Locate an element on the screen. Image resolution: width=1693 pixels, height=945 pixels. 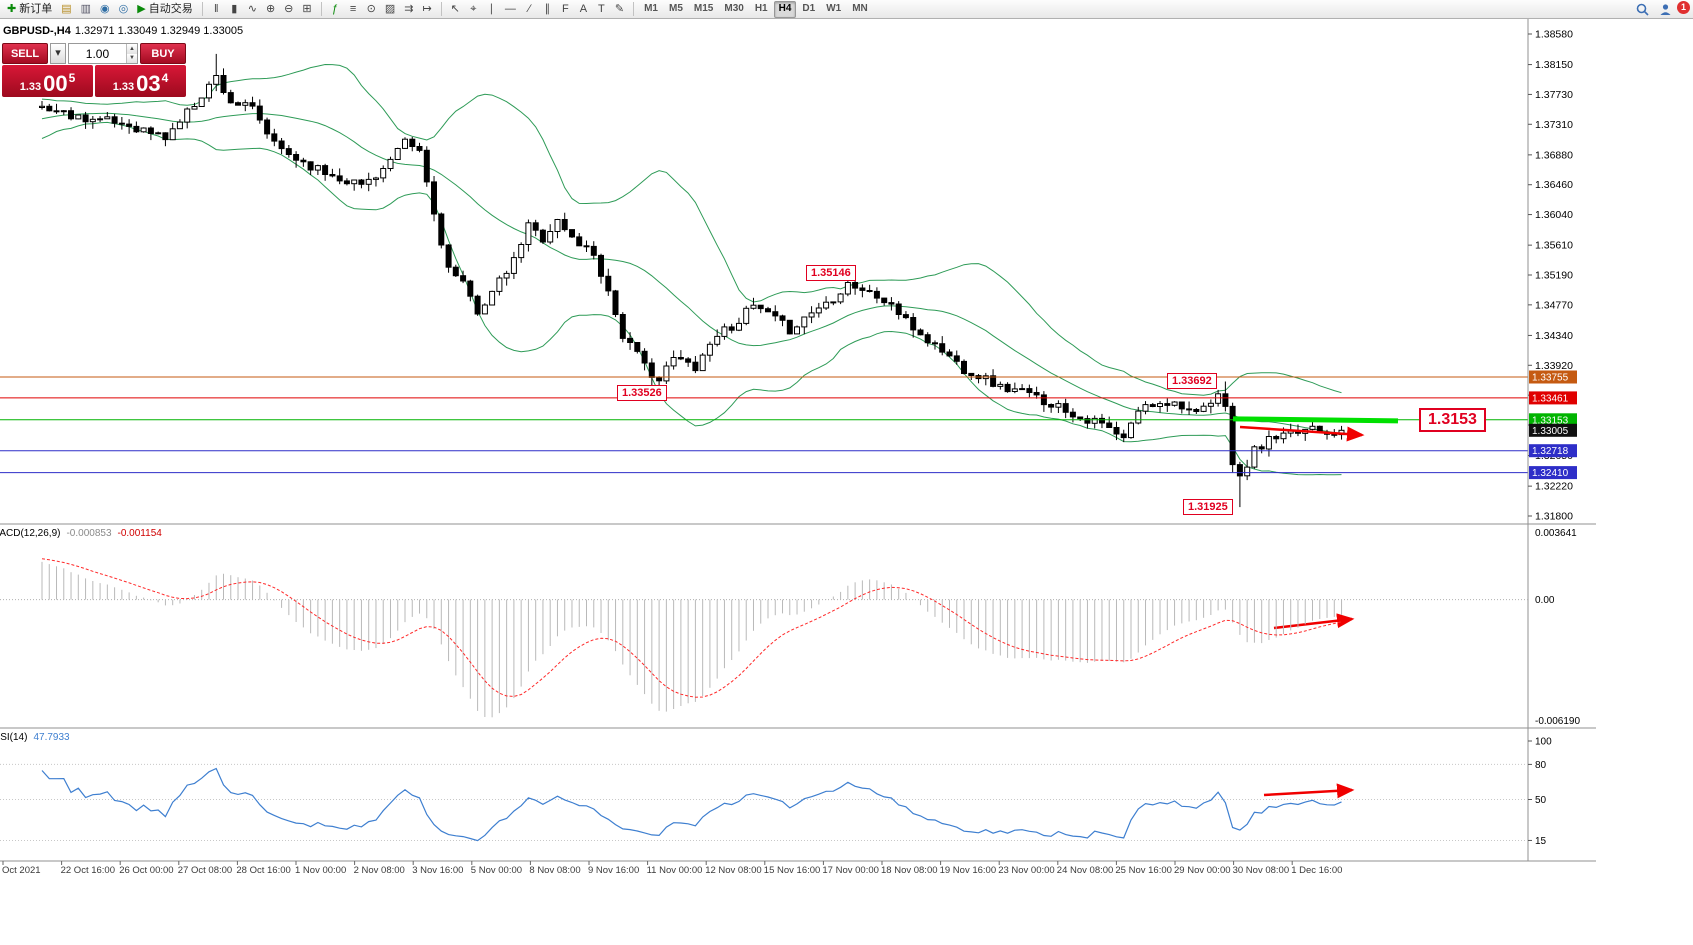
data-window-icon: ◉ is located at coordinates (105, 8).